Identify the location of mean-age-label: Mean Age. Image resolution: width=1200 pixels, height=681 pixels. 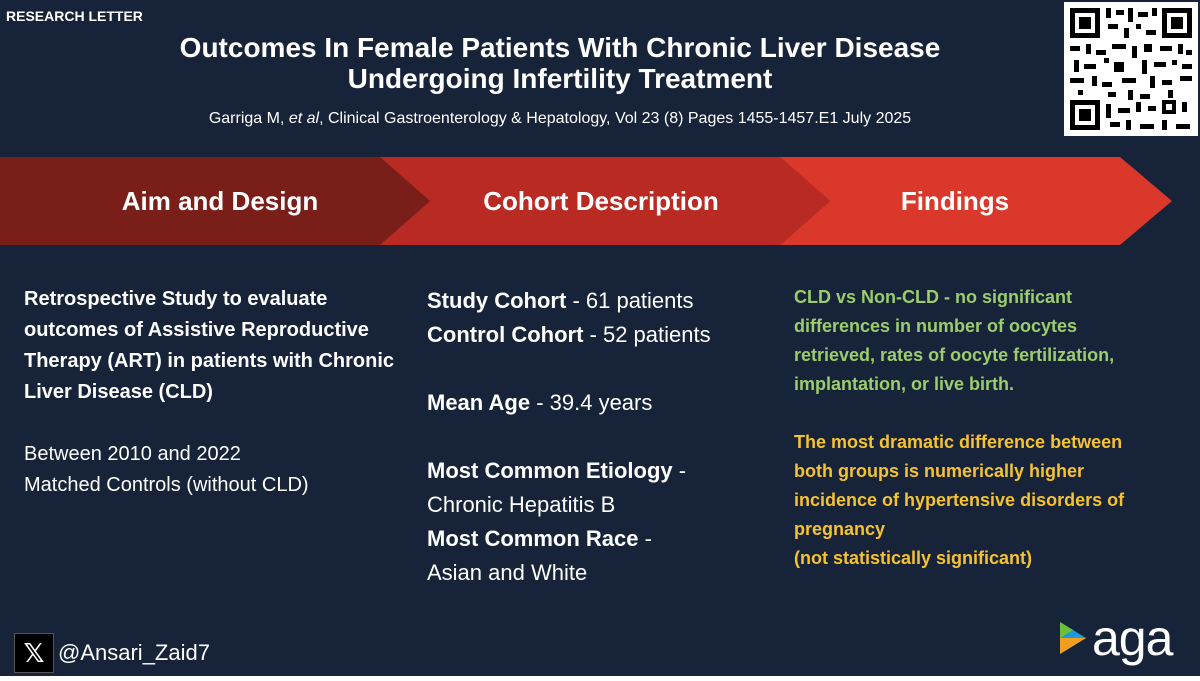
(479, 402).